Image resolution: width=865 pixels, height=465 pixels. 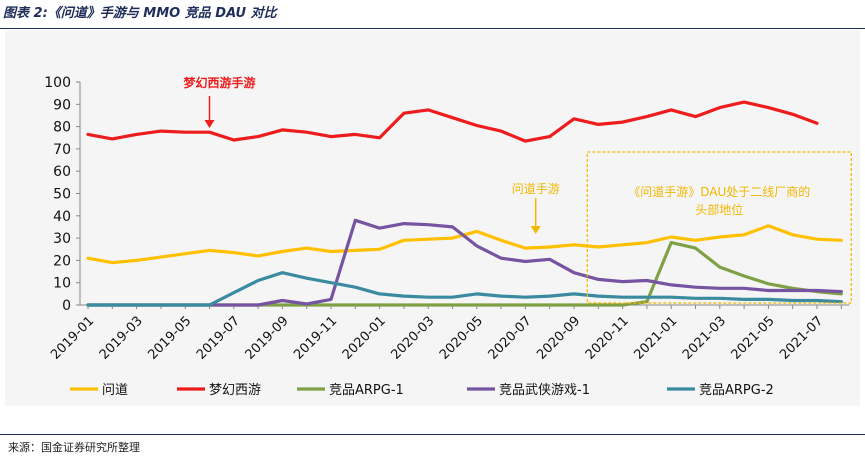 What do you see at coordinates (704, 338) in the screenshot?
I see `x-tick-label: 2021-03` at bounding box center [704, 338].